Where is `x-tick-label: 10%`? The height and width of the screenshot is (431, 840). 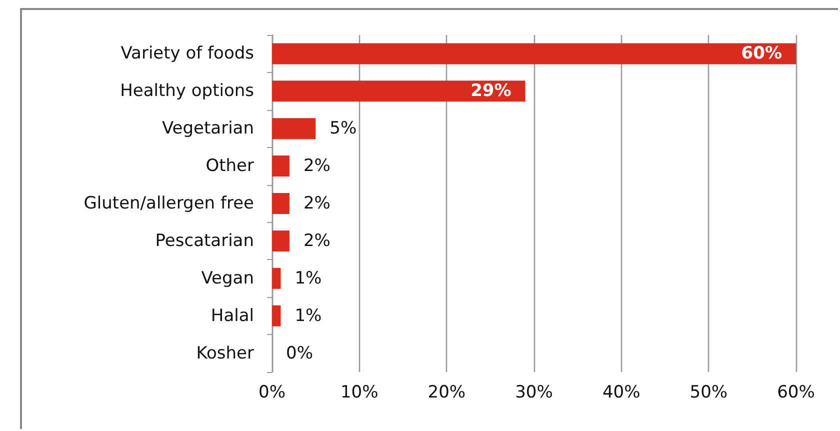
x-tick-label: 10% is located at coordinates (359, 392).